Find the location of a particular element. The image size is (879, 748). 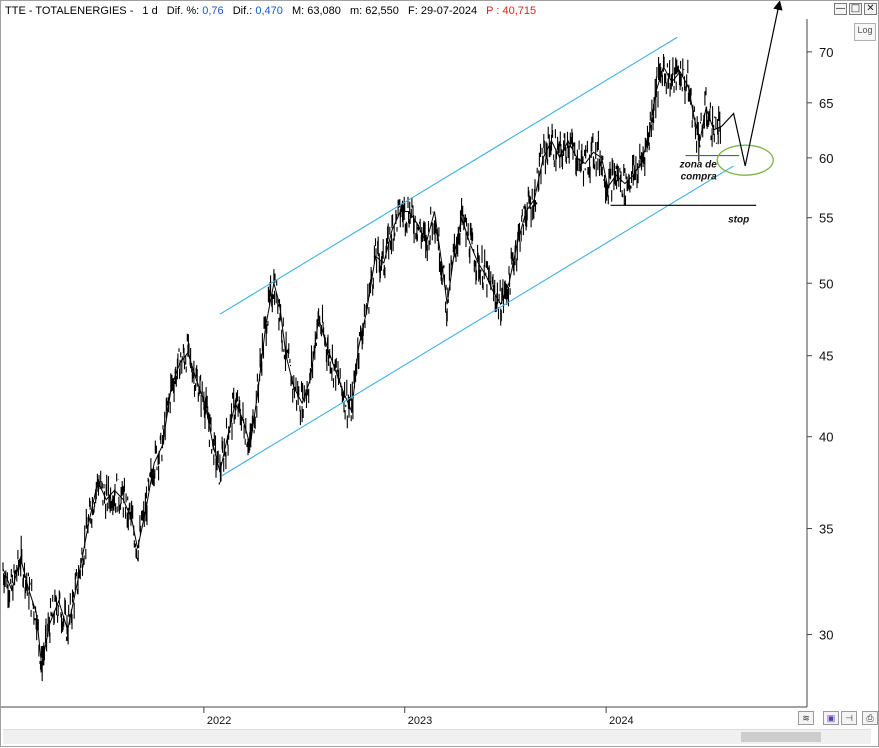

horizontal-scrollbar is located at coordinates (437, 736).